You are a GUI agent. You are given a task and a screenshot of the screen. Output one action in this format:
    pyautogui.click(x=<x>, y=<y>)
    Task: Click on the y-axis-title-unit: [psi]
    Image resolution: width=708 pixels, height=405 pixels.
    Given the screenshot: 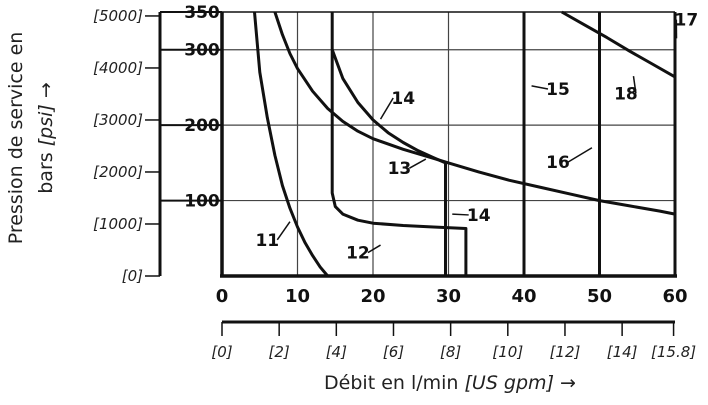 What is the action you would take?
    pyautogui.click(x=46, y=125)
    